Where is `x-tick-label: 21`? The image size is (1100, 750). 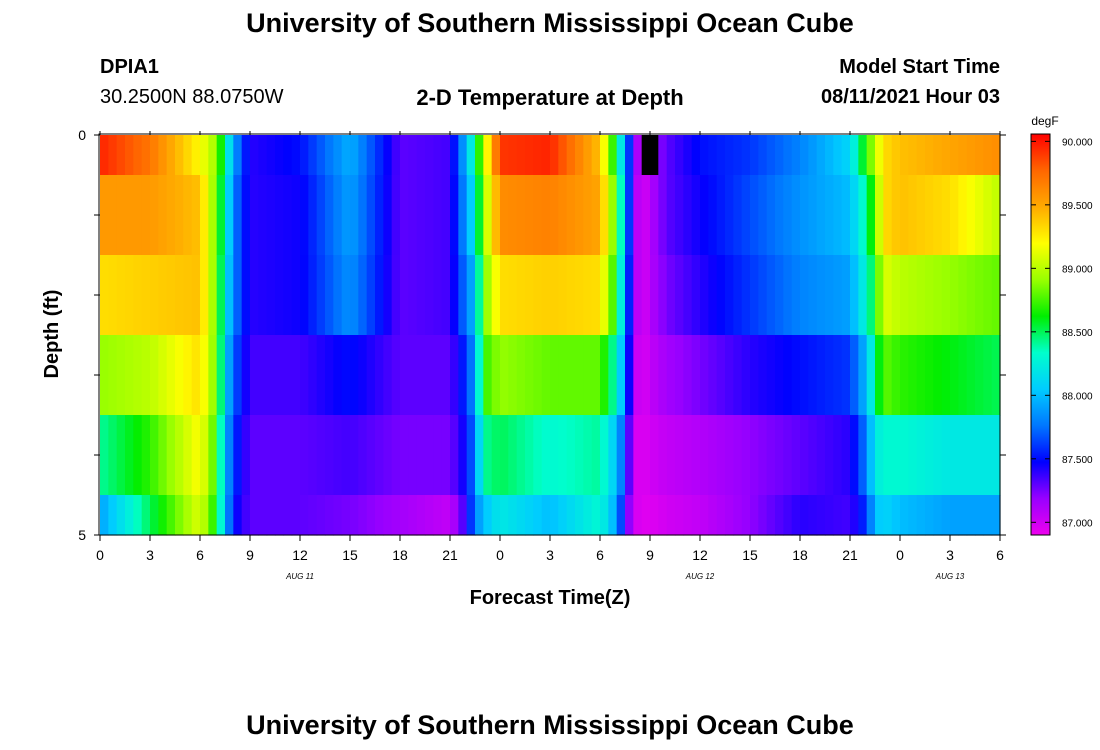 x-tick-label: 21 is located at coordinates (850, 555).